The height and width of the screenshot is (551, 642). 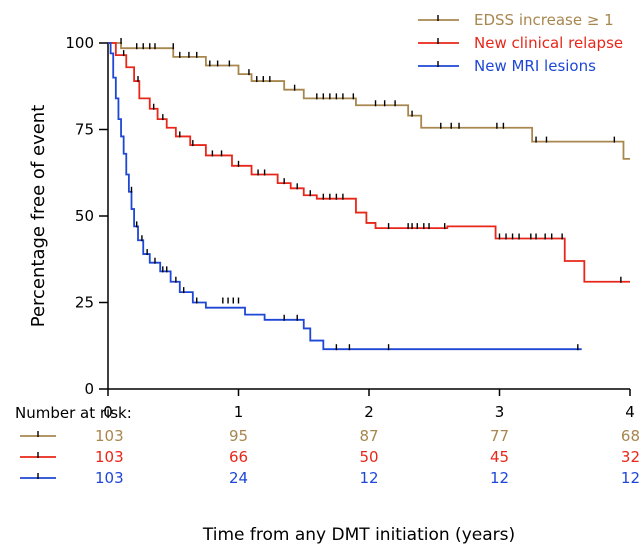 I want to click on risk-value: 50, so click(x=368, y=457).